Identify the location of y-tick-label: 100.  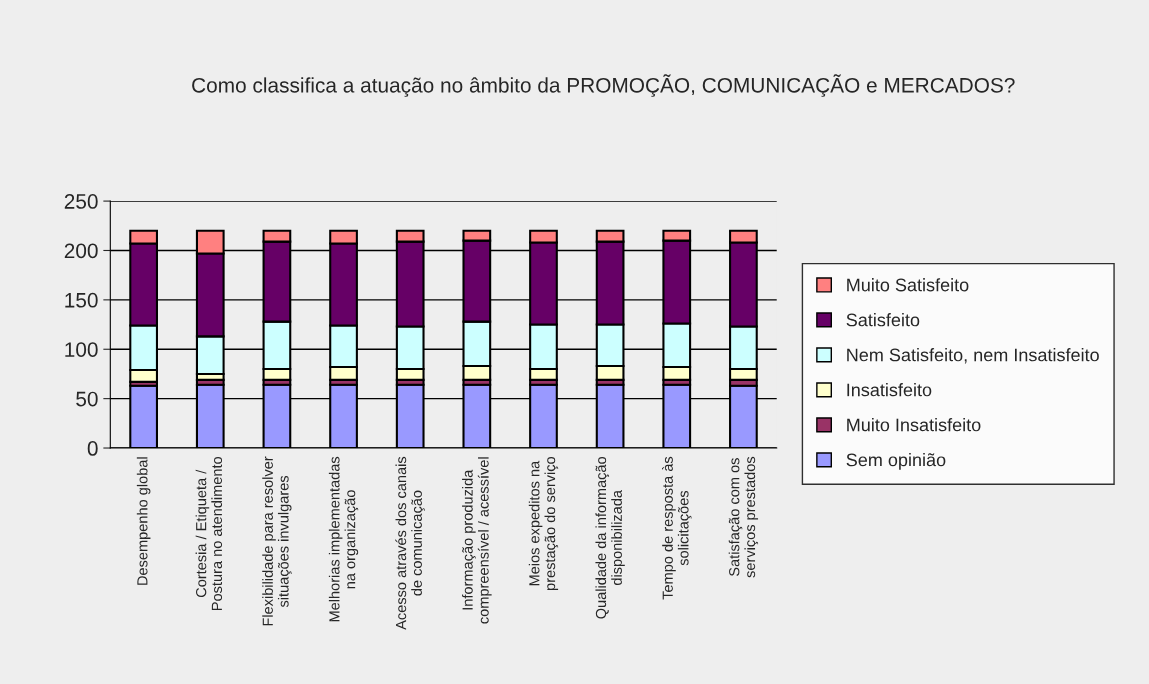
(81, 349).